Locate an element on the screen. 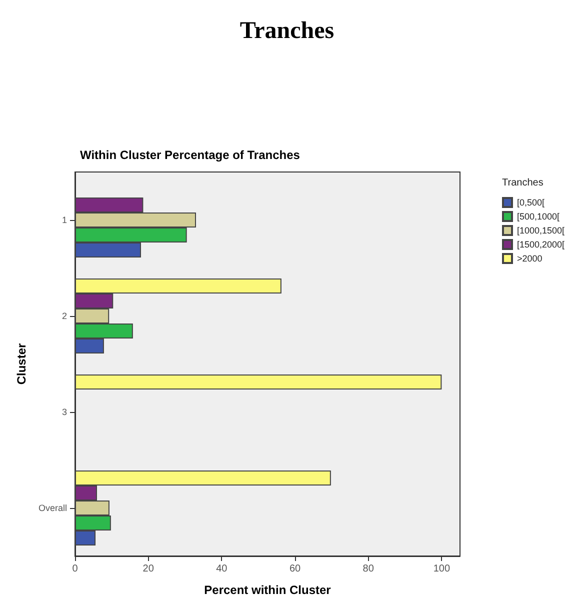  x-tick-label: 80 is located at coordinates (368, 569).